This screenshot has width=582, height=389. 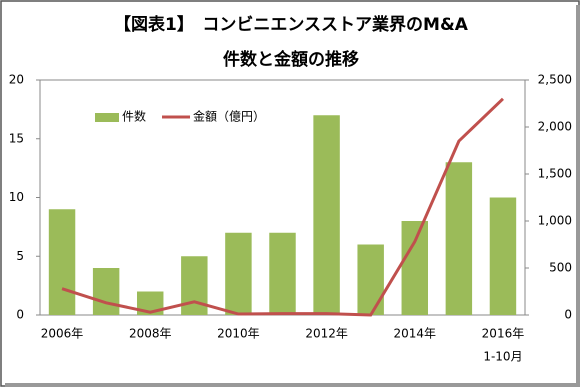 I want to click on x-tick-label: 2014年, so click(x=414, y=334).